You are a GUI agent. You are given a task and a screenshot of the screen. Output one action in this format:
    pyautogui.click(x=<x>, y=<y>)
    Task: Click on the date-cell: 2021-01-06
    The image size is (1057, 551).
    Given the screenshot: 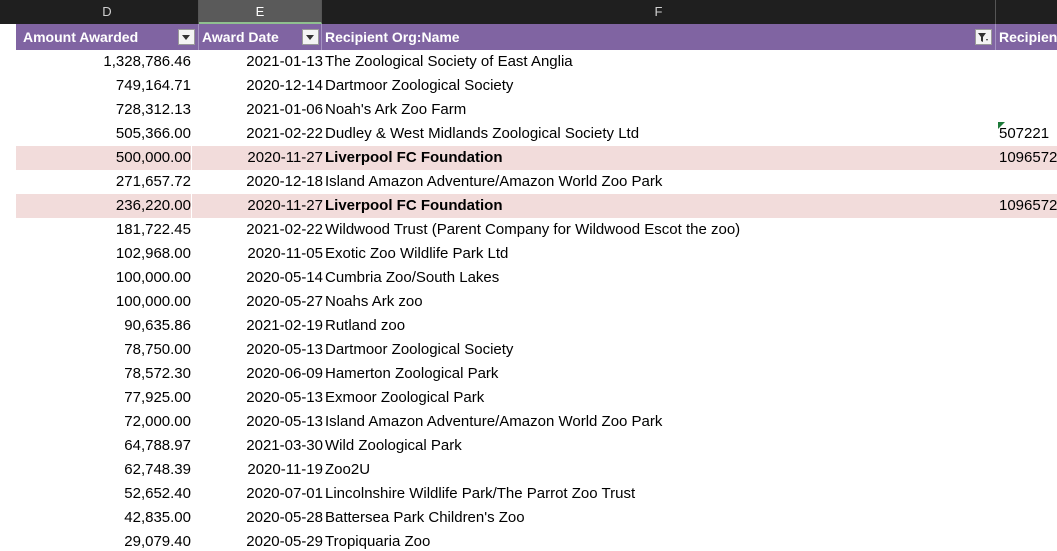 What is the action you would take?
    pyautogui.click(x=284, y=109)
    